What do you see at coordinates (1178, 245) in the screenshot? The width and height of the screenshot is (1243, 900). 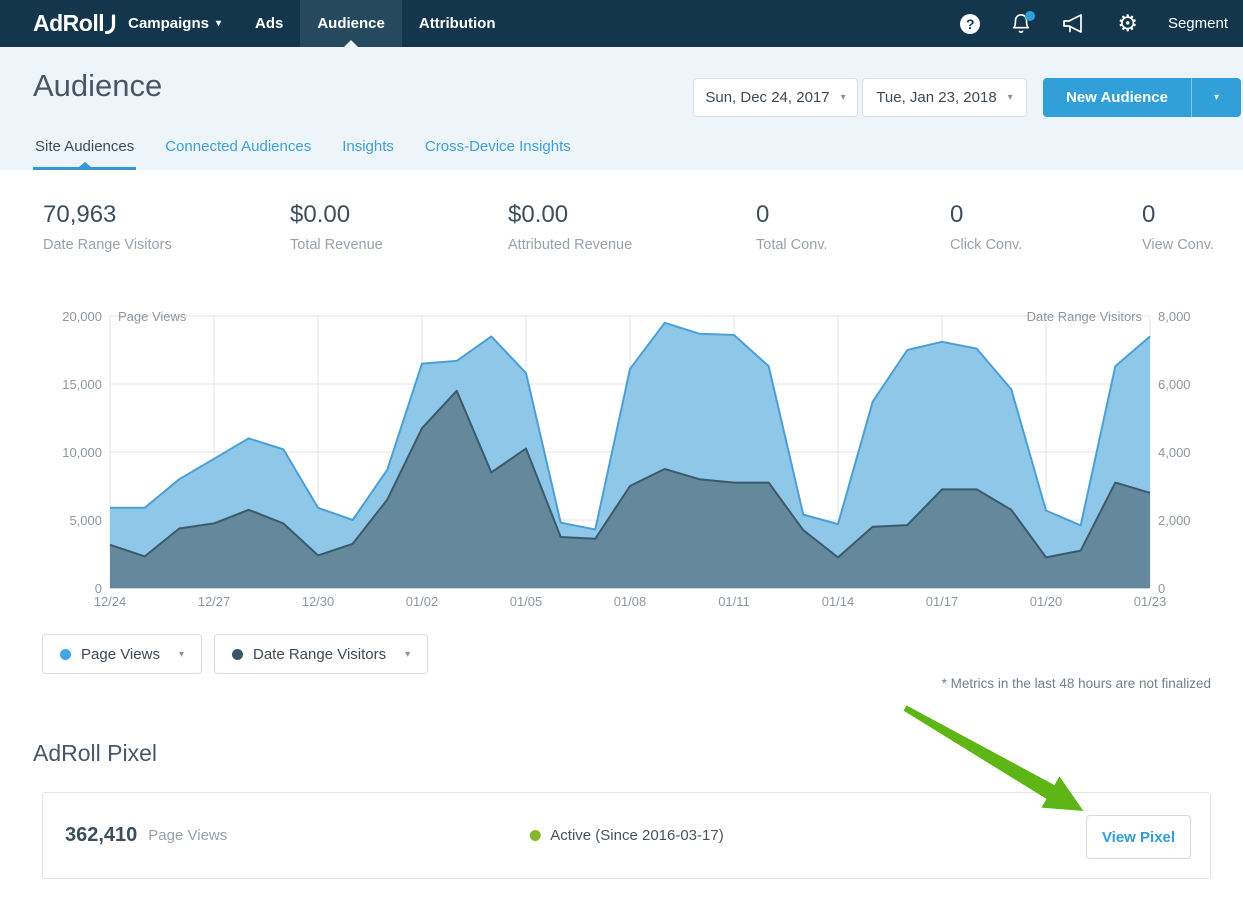 I see `stat-label: View Conv.` at bounding box center [1178, 245].